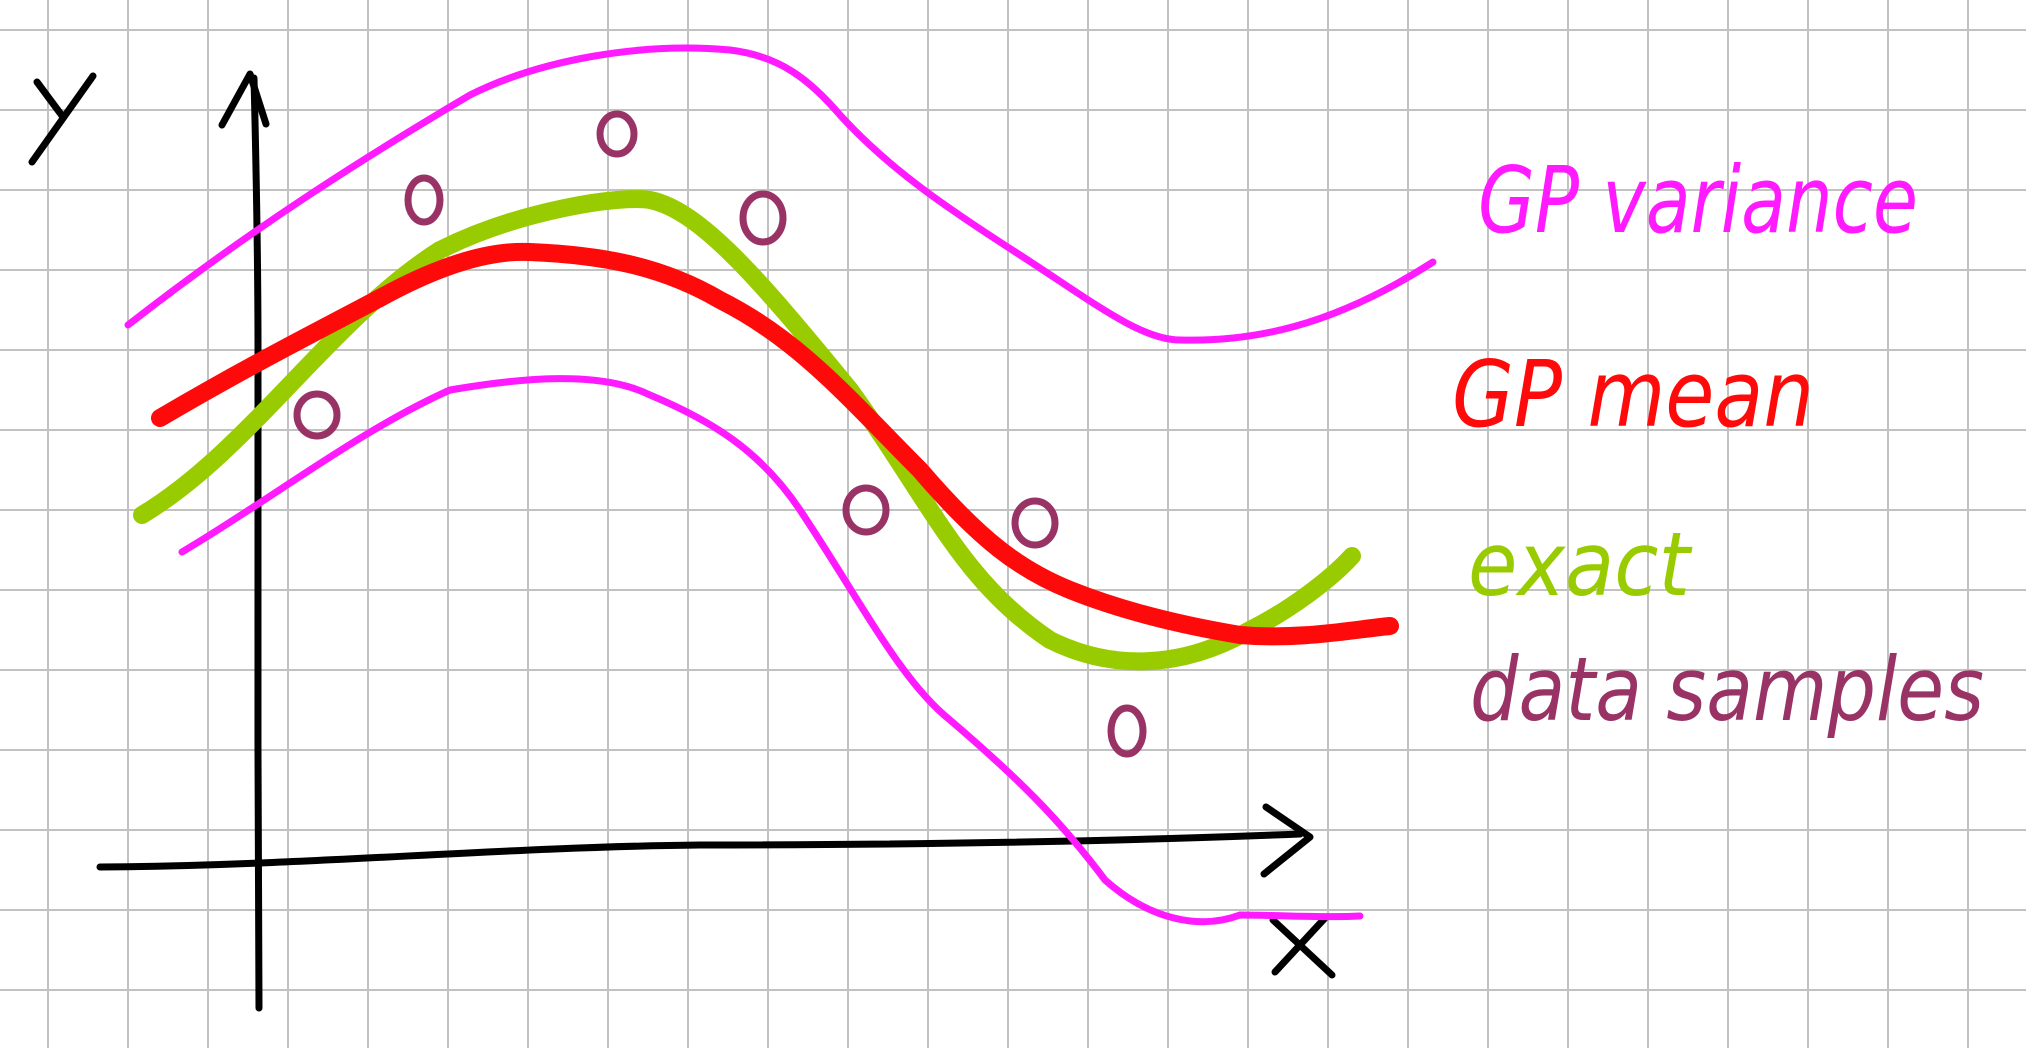 This screenshot has height=1048, width=2026. Describe the element at coordinates (700, 850) in the screenshot. I see `x-axis-line` at that location.